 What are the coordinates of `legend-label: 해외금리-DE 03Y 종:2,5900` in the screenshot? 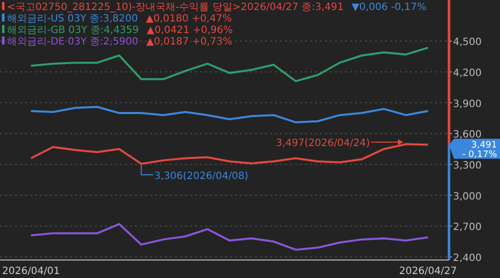 It's located at (72, 42).